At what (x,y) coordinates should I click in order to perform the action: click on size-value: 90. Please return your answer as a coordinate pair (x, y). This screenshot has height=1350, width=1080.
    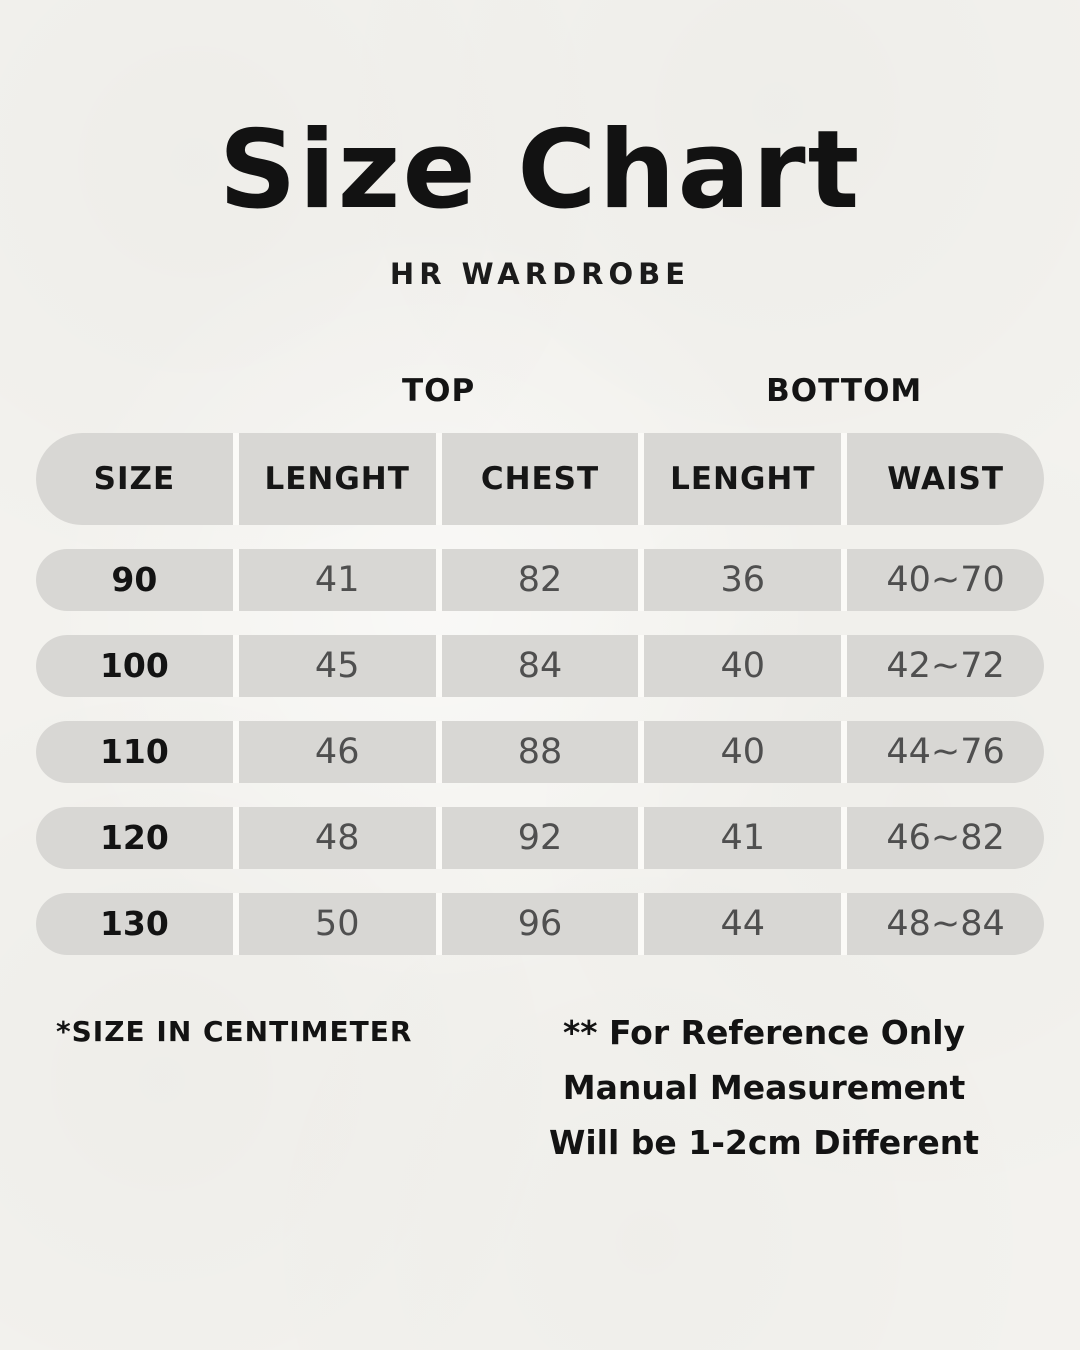
    Looking at the image, I should click on (134, 579).